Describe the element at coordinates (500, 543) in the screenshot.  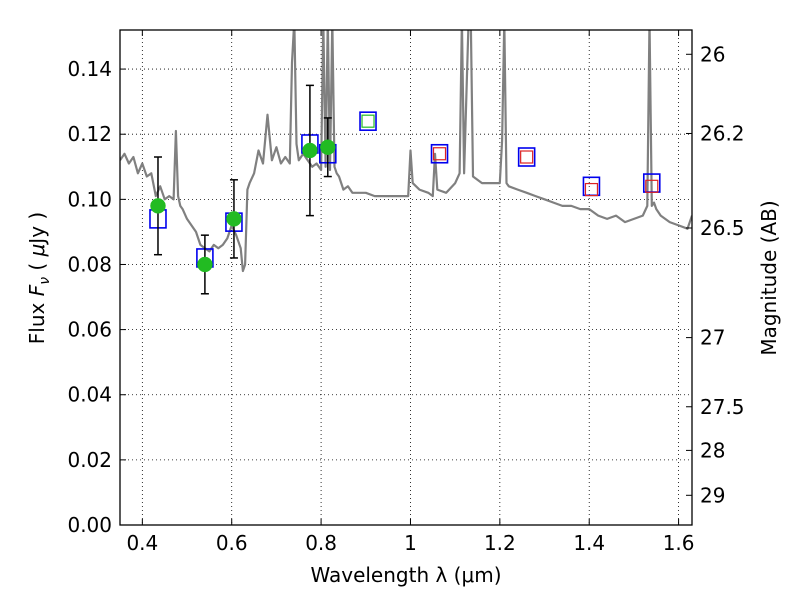
I see `x-tick-label: 1.2` at that location.